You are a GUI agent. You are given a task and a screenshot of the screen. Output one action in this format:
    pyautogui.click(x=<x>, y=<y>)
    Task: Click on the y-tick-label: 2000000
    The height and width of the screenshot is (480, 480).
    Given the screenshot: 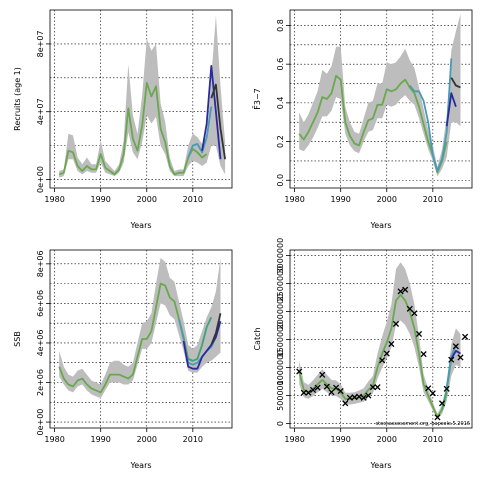 What is the action you would take?
    pyautogui.click(x=280, y=312)
    